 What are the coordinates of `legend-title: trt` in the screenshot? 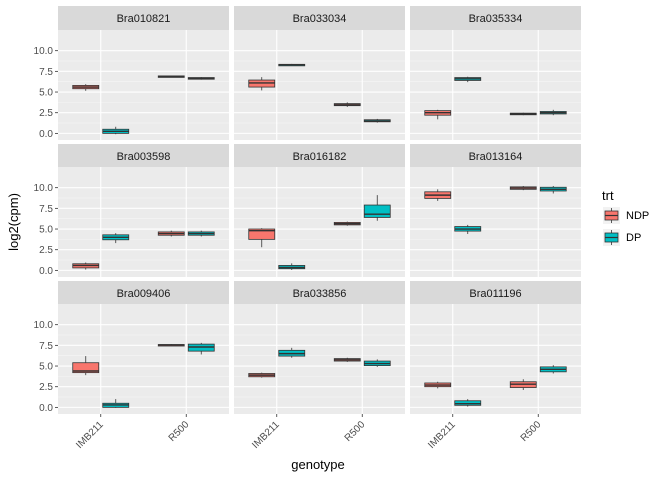 It's located at (608, 195).